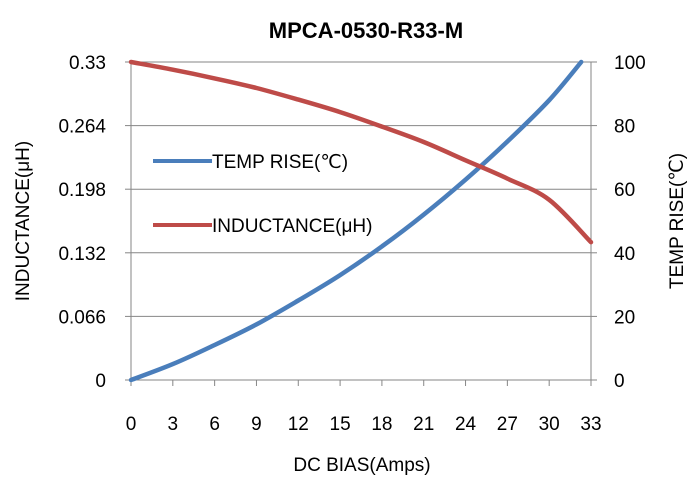 Image resolution: width=689 pixels, height=480 pixels. What do you see at coordinates (619, 381) in the screenshot?
I see `y-right-tick-label: 0` at bounding box center [619, 381].